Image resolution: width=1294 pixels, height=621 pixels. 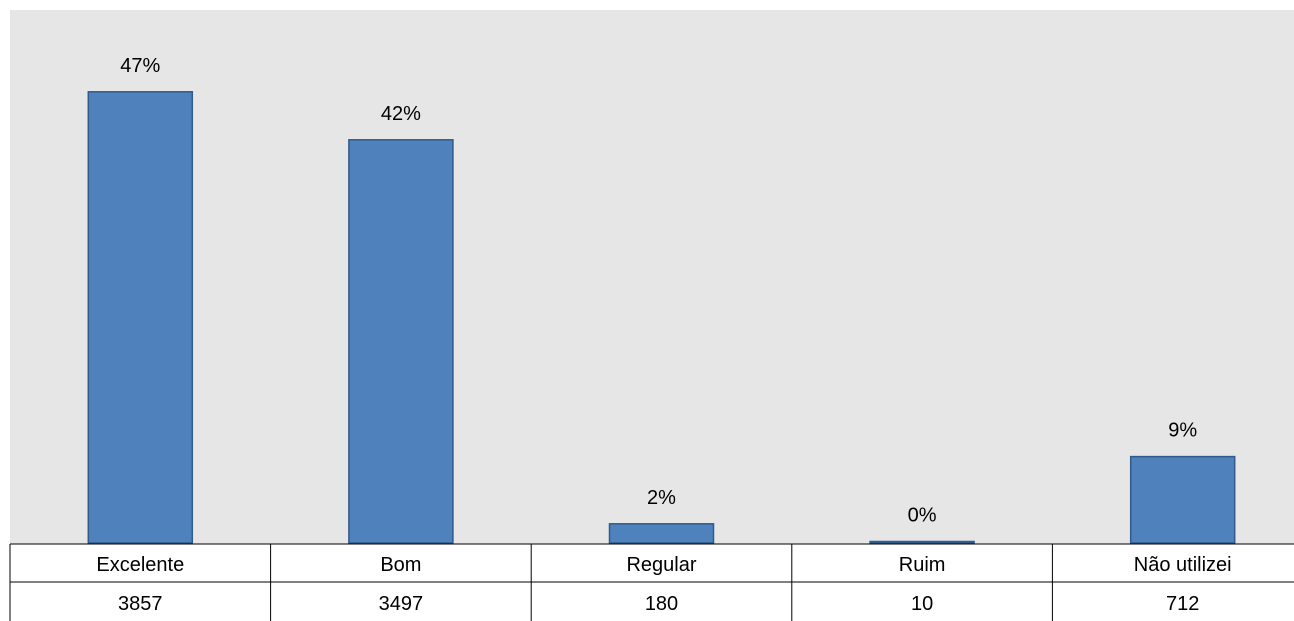 What do you see at coordinates (661, 604) in the screenshot?
I see `count-label-2: 180` at bounding box center [661, 604].